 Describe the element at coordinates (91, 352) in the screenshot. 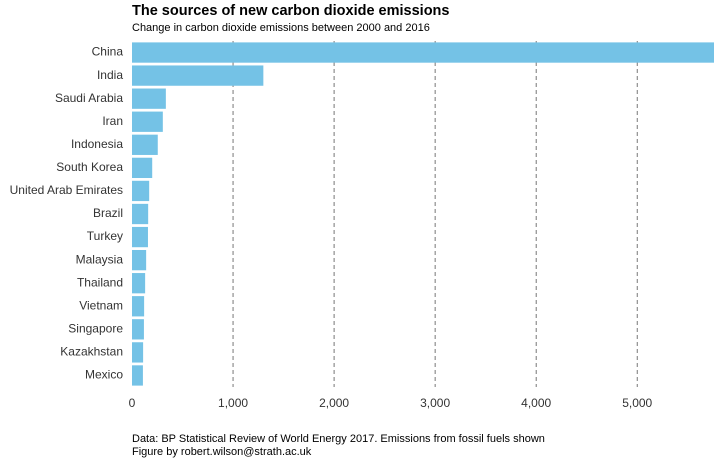

I see `y-tick-label: Kazakhstan` at that location.